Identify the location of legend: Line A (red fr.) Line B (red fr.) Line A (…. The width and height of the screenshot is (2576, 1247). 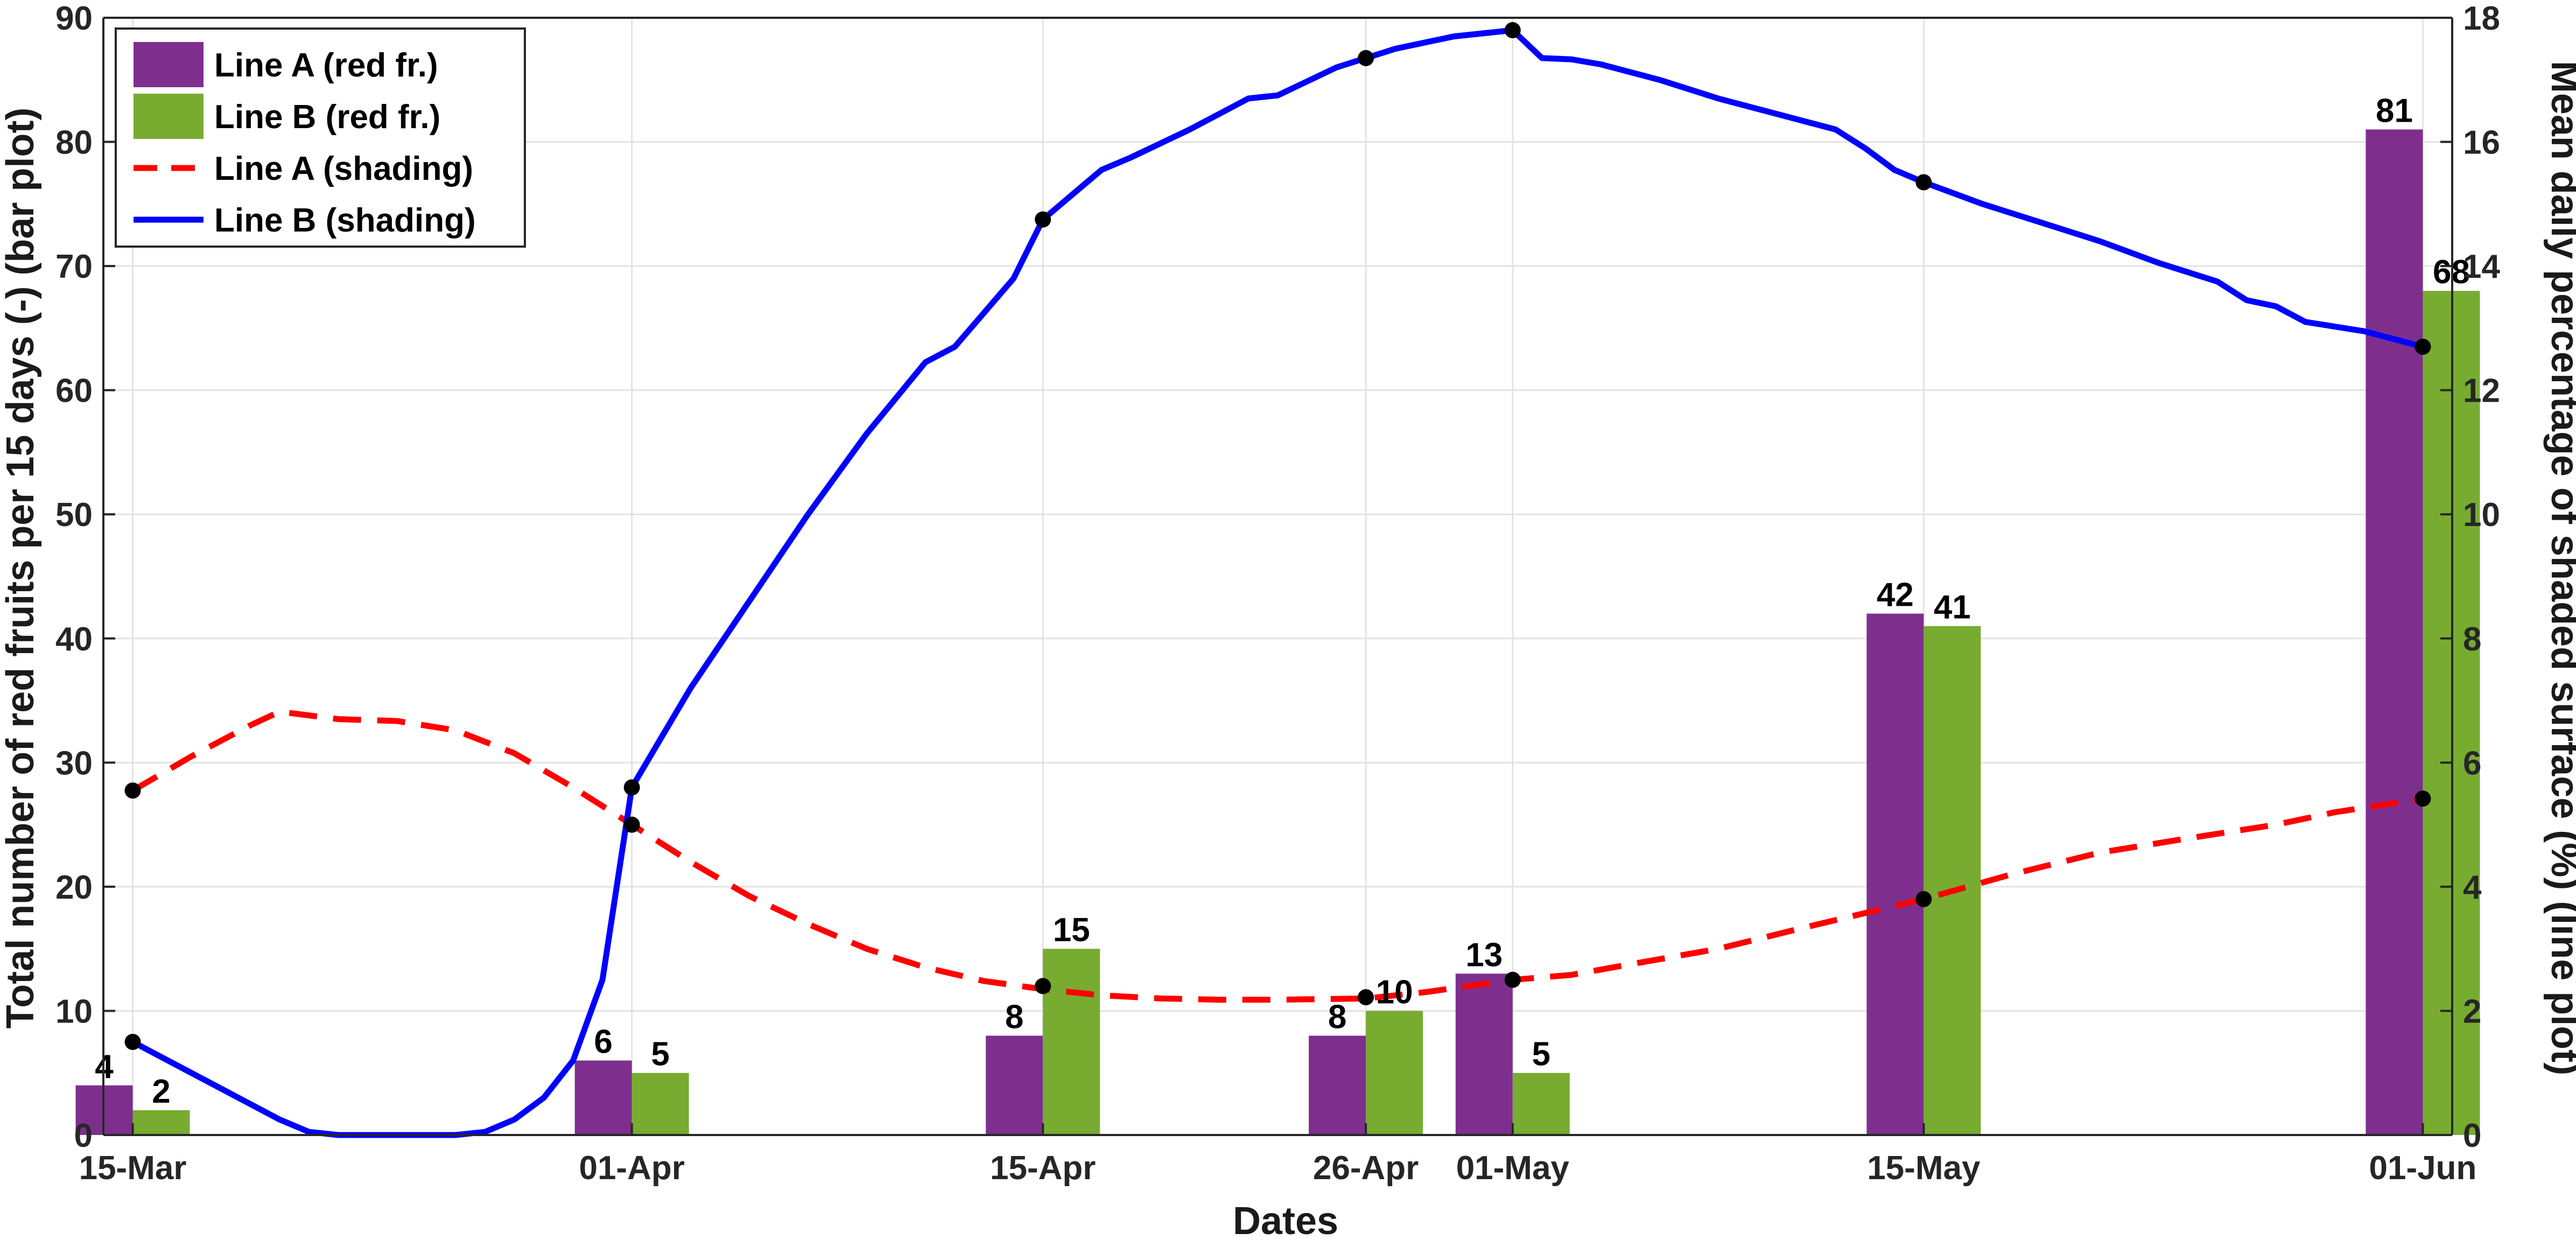
(320, 137).